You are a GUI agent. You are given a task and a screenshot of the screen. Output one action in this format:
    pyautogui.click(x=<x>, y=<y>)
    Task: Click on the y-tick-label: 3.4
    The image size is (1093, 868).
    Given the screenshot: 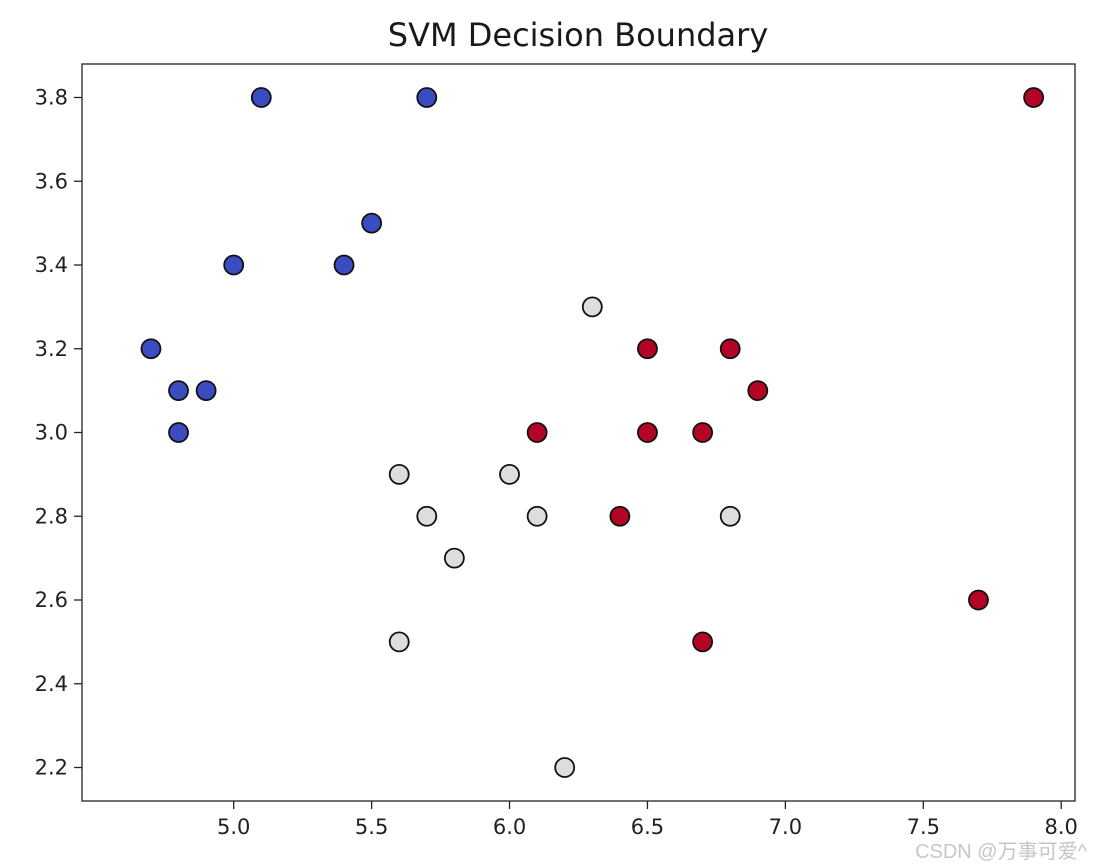 What is the action you would take?
    pyautogui.click(x=51, y=265)
    